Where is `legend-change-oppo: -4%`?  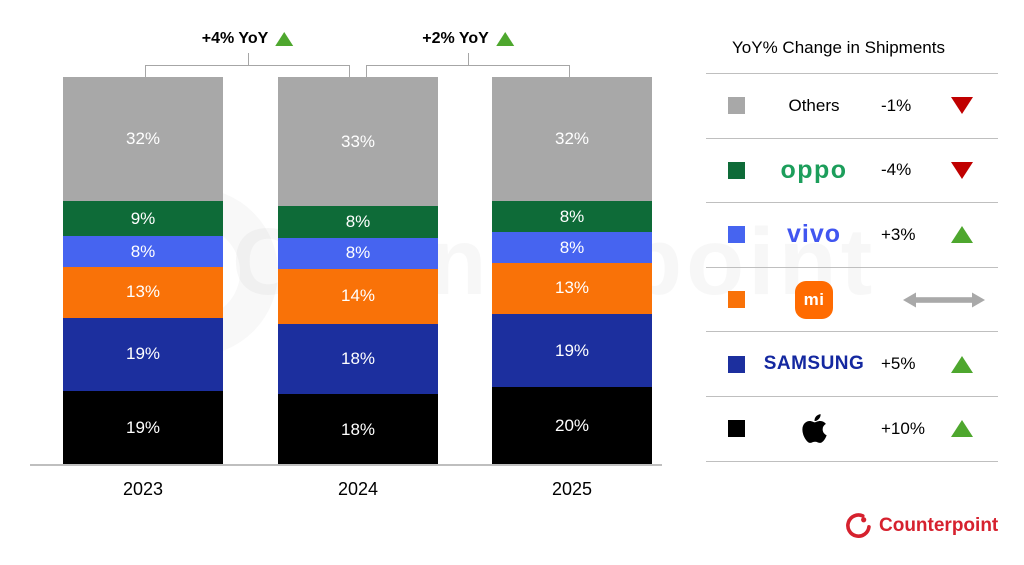 legend-change-oppo: -4% is located at coordinates (896, 170).